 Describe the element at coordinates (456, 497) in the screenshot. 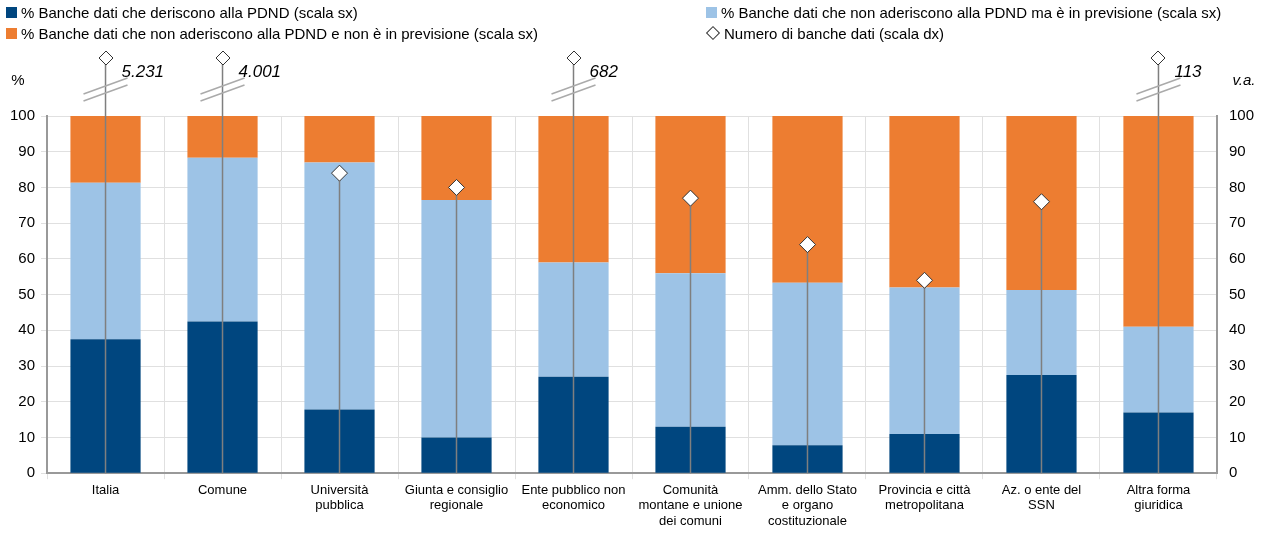

I see `x-tick-label: Giunta e consiglio regionale` at that location.